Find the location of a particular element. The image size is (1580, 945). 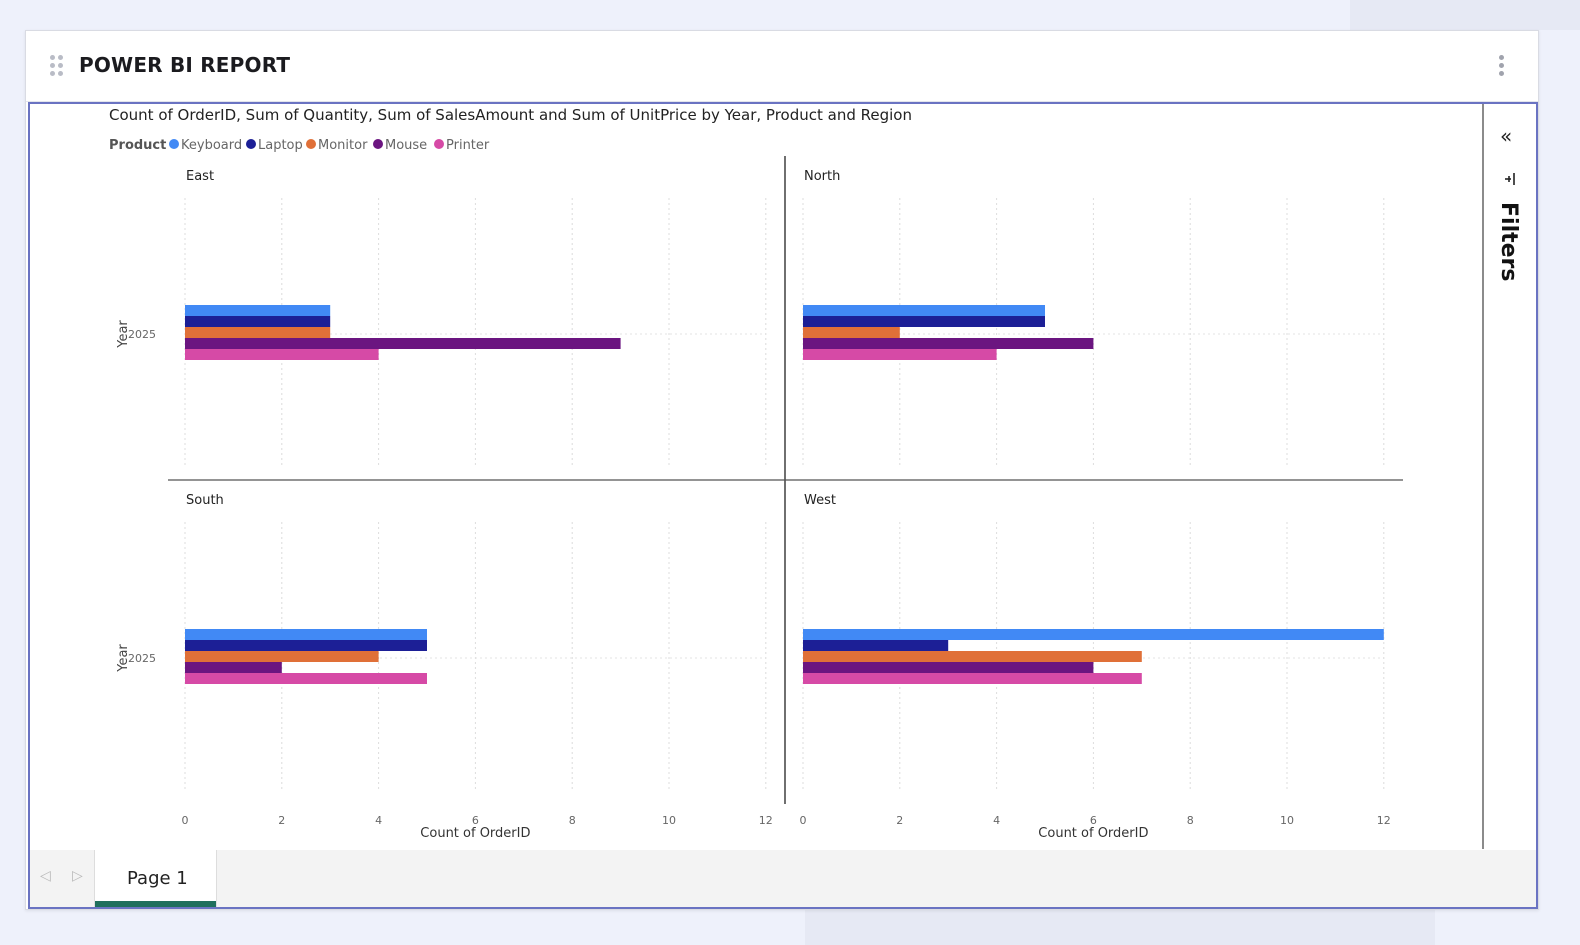

bar-south-monitor is located at coordinates (282, 656).